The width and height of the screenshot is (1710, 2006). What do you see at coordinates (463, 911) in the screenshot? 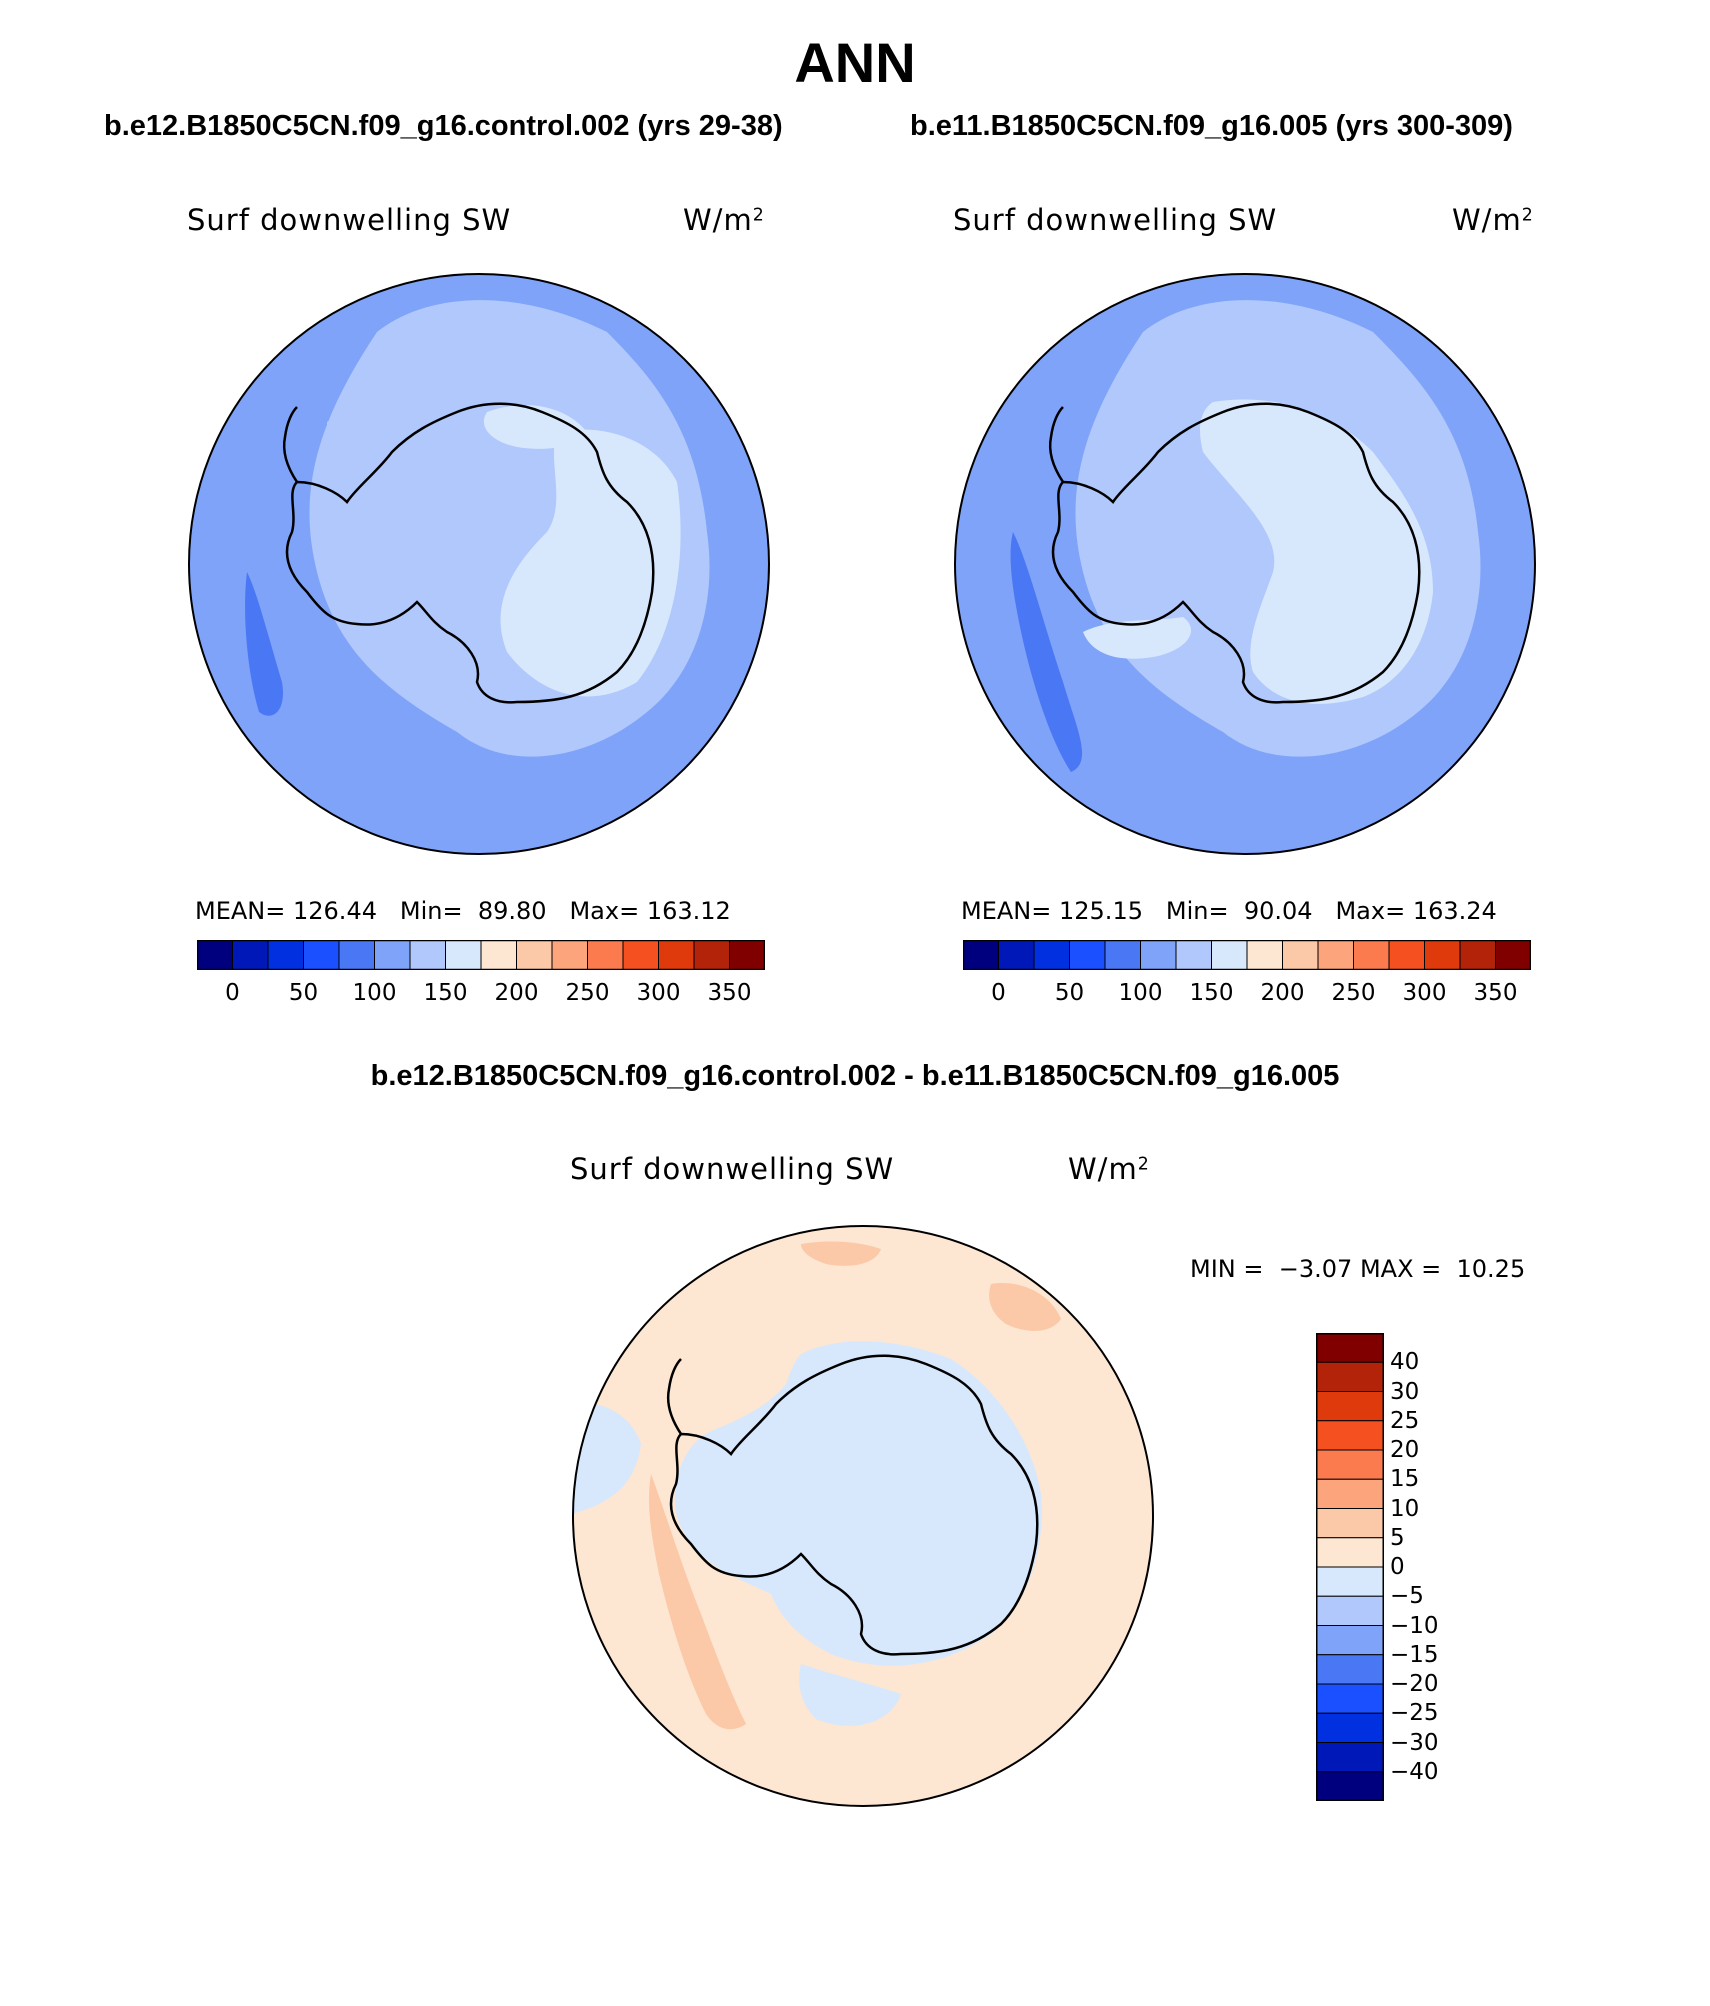
I see `stats-left: MEAN= 126.44 Min= 89.80 Max= 163.12` at bounding box center [463, 911].